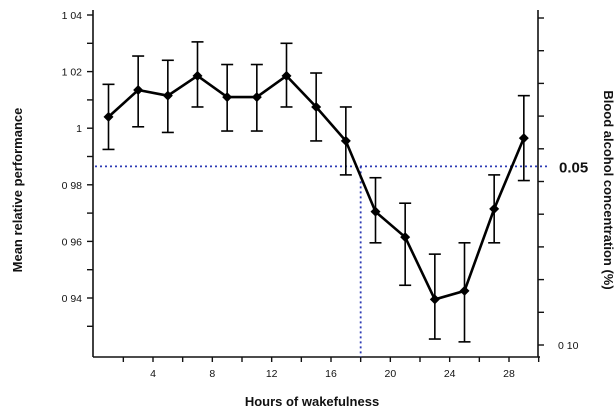  Describe the element at coordinates (450, 374) in the screenshot. I see `x-tick-label: 24` at that location.